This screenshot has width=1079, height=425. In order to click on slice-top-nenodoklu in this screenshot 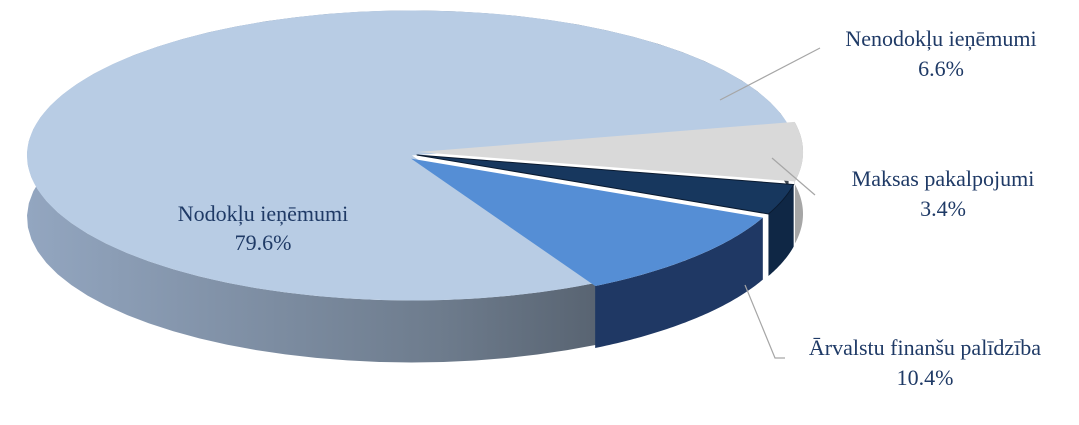, I will do `click(610, 151)`.